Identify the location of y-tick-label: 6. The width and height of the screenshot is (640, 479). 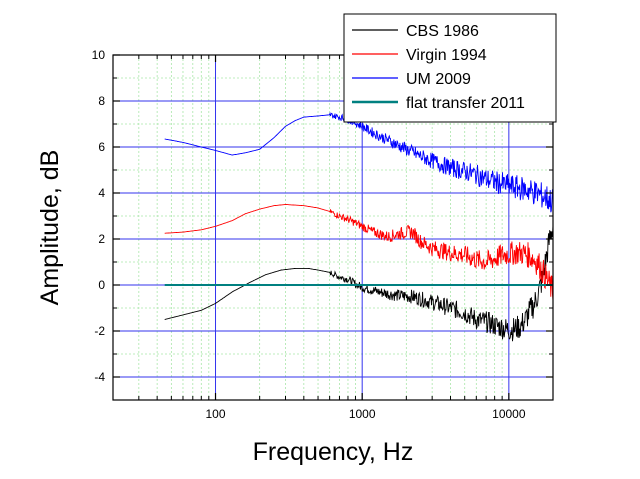
(101, 147).